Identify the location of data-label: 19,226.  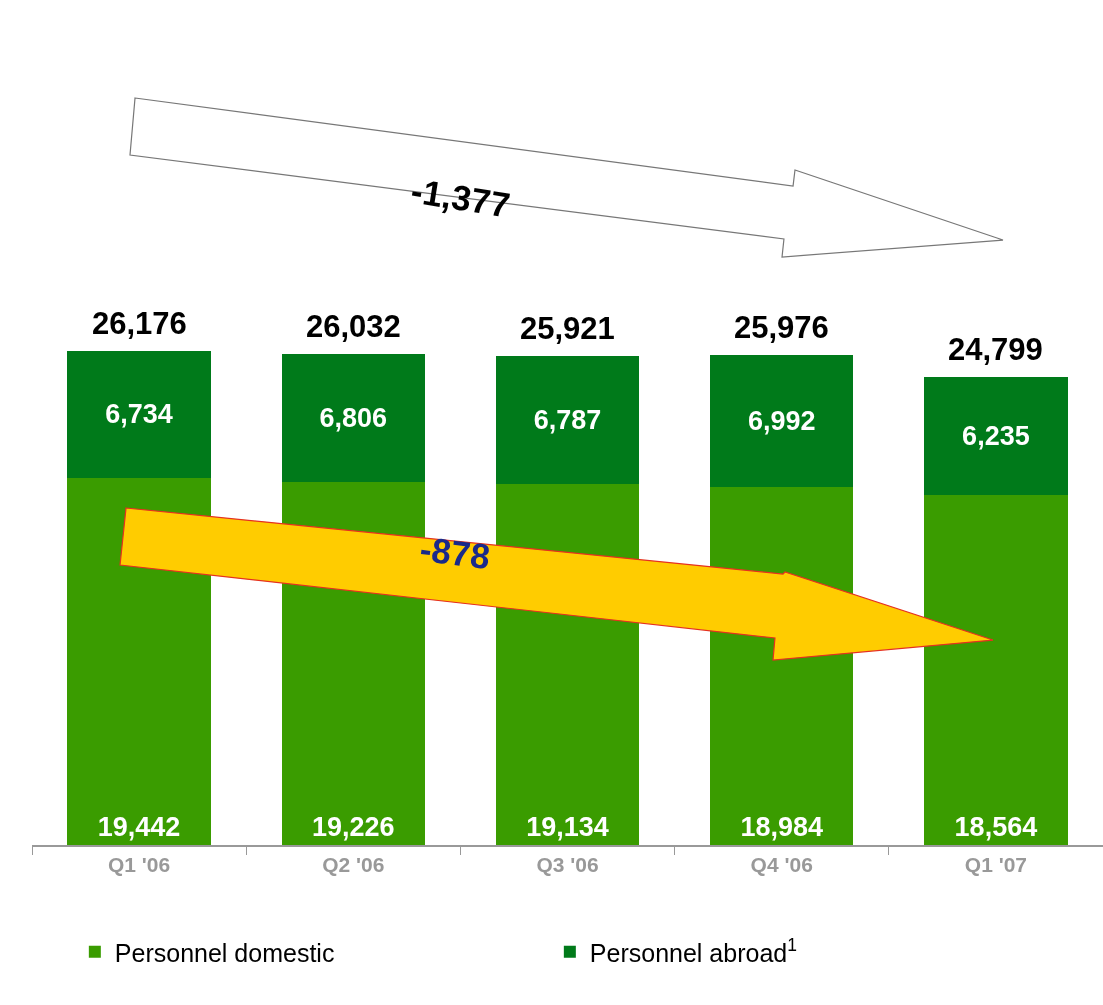
(353, 827).